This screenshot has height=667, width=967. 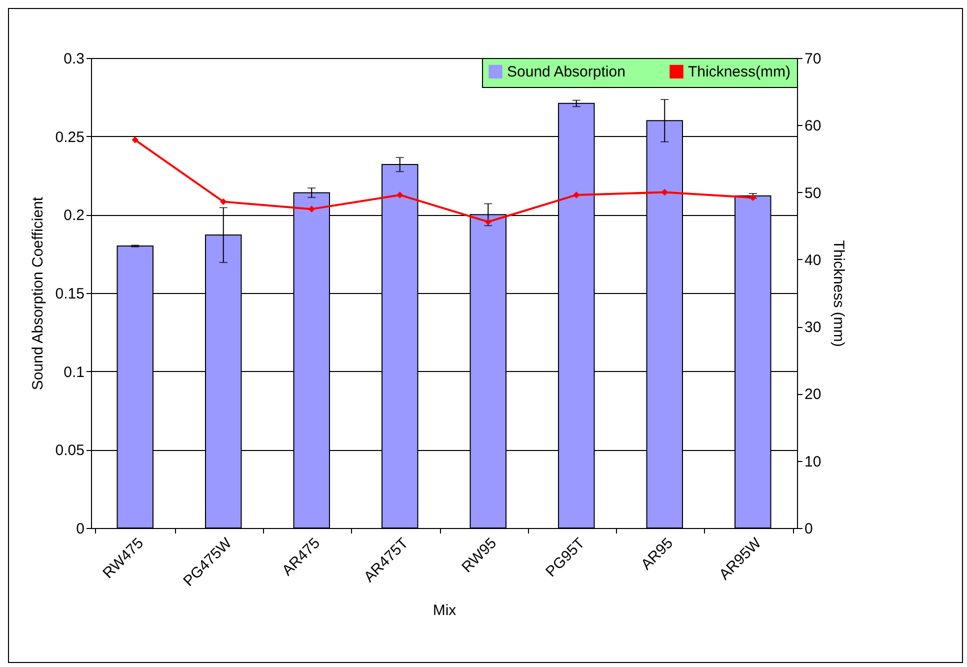 I want to click on y-tick-label: 0.05, so click(x=69, y=451).